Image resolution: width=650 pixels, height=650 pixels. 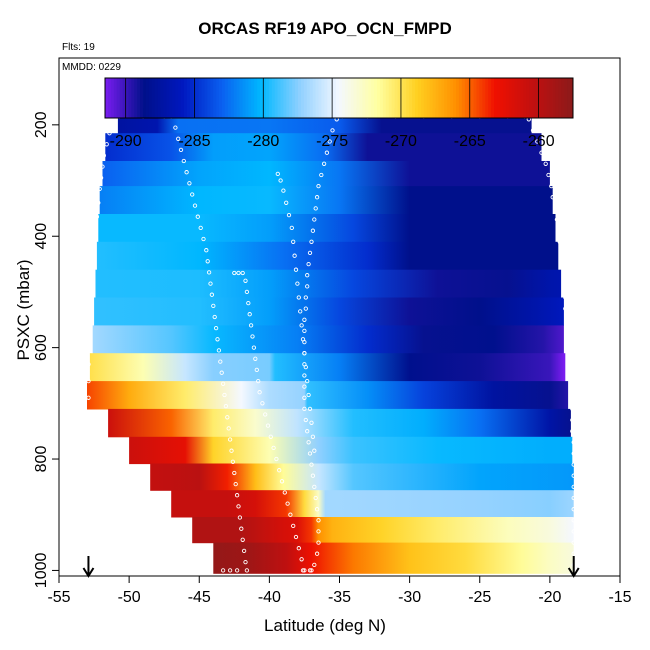 I want to click on colorbar-frame, so click(x=339, y=98).